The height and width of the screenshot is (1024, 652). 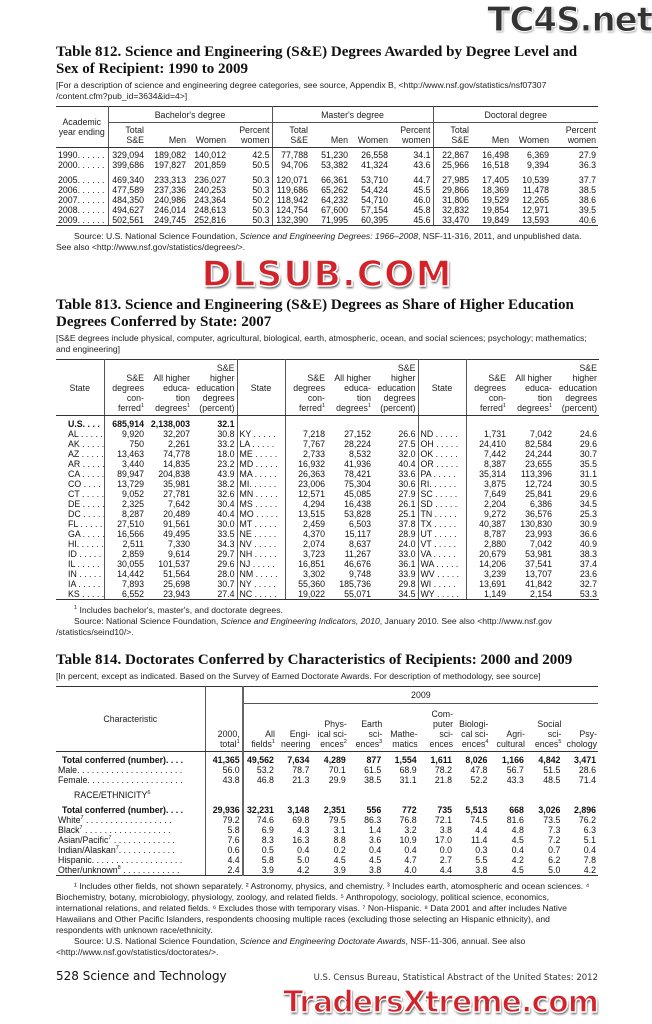 I want to click on state-label: NV . . . . ., so click(x=261, y=544).